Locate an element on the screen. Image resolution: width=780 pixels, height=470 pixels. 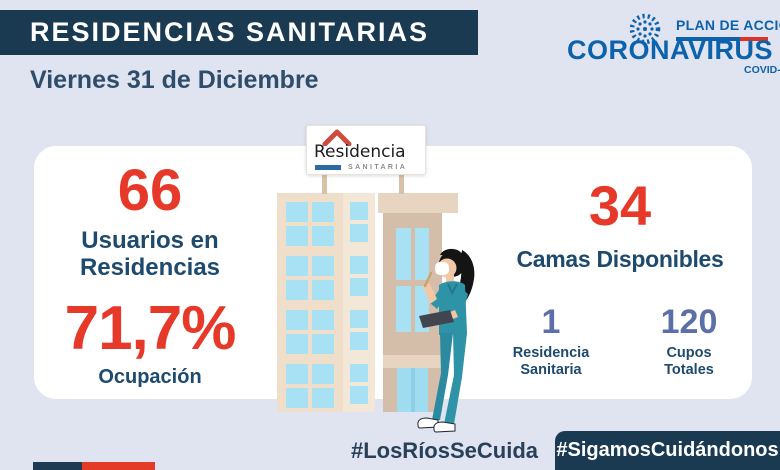
virus-icon is located at coordinates (645, 29).